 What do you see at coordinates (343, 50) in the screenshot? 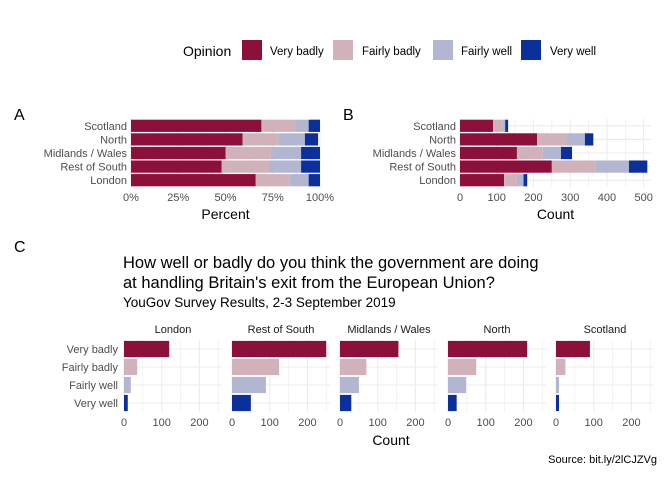
I see `legend-key-fairly-badly` at bounding box center [343, 50].